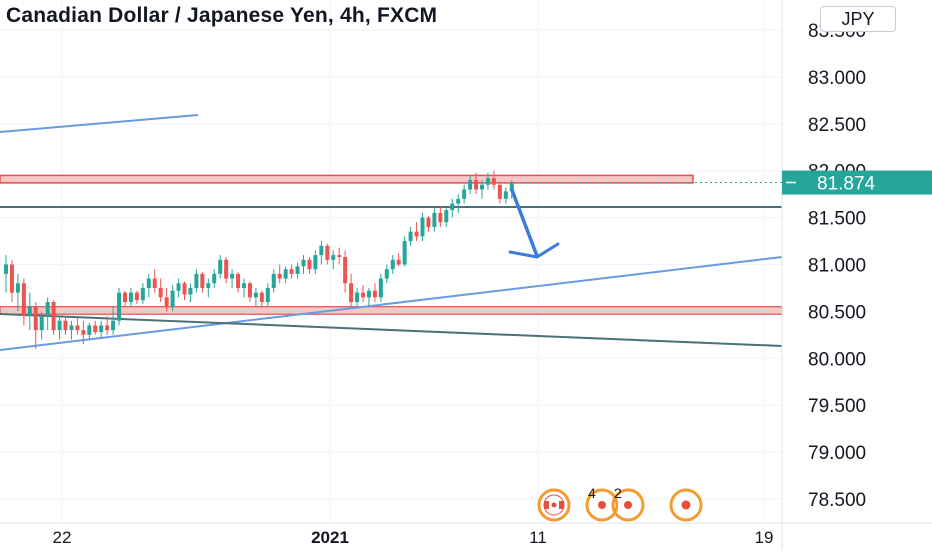  What do you see at coordinates (628, 503) in the screenshot?
I see `event-cluster-icon: 2` at bounding box center [628, 503].